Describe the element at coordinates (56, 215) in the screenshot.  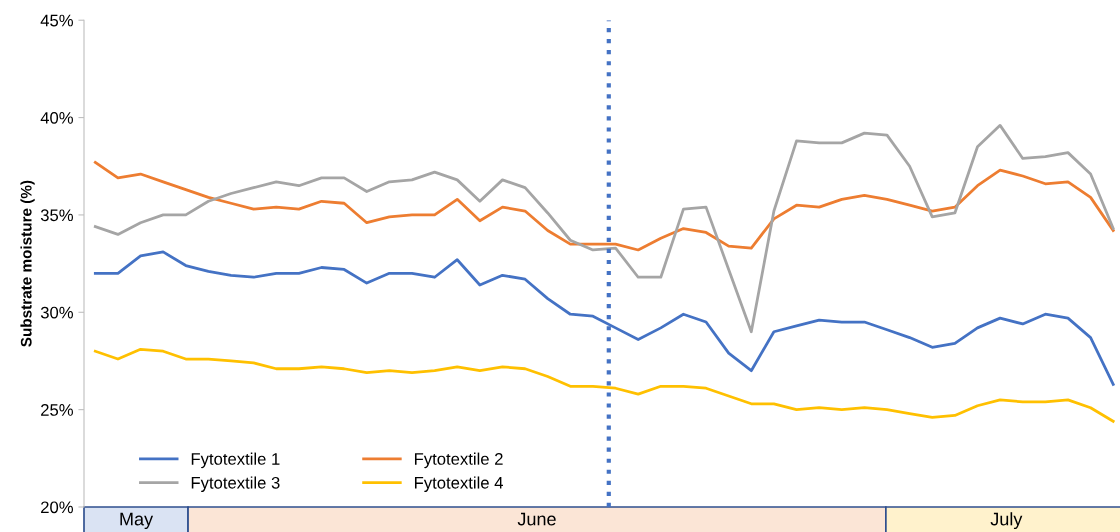
I see `y-tick-label: 35%` at that location.